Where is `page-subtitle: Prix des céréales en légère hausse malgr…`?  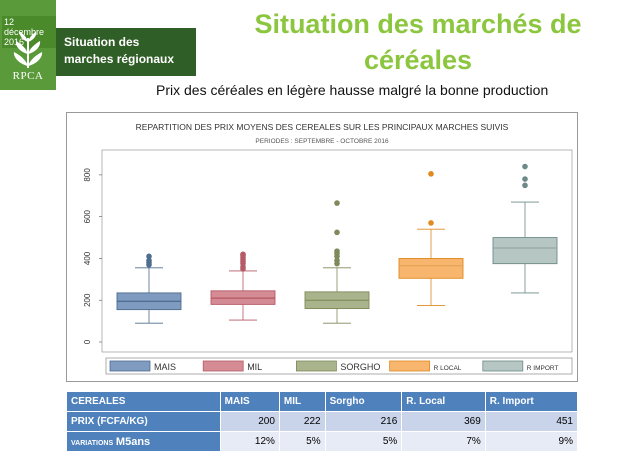
page-subtitle: Prix des céréales en légère hausse malgr… is located at coordinates (352, 90).